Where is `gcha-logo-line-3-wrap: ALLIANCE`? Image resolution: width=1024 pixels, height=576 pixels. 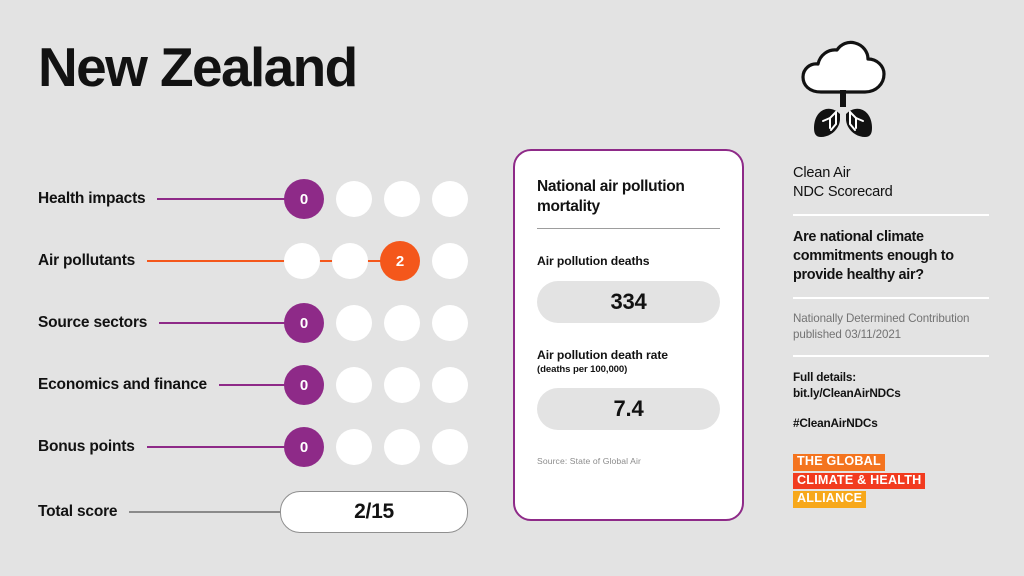 gcha-logo-line-3-wrap: ALLIANCE is located at coordinates (859, 498).